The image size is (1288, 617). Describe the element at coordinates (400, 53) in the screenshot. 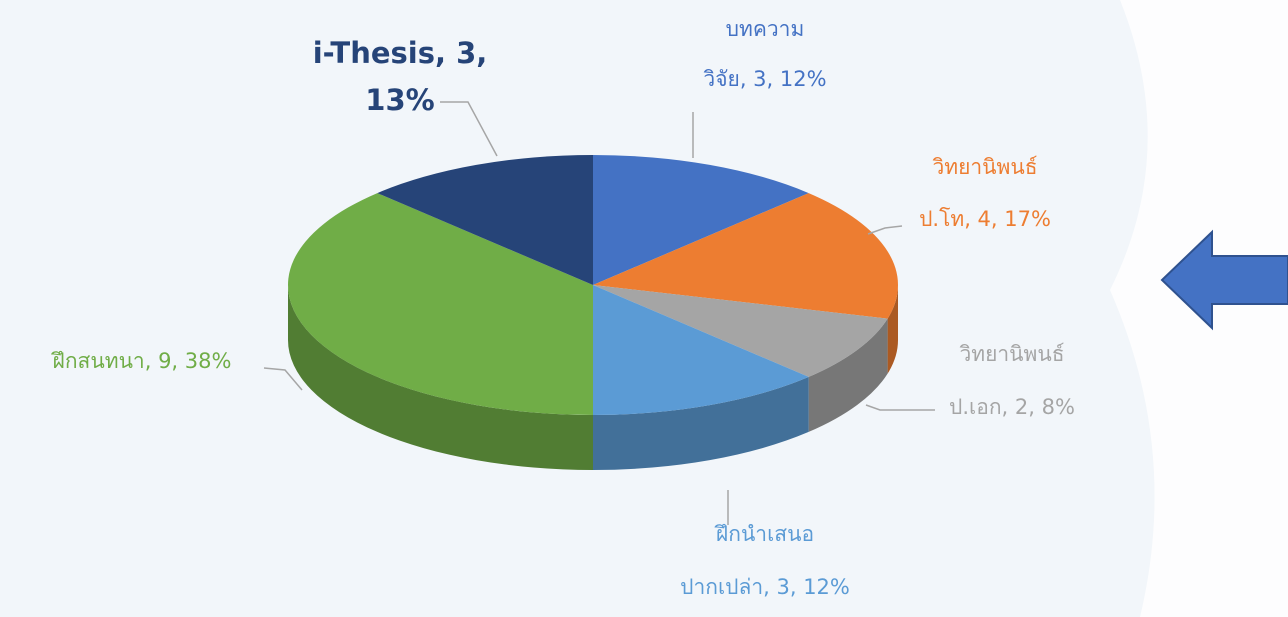

I see `data-label: i-Thesis, 3,` at that location.